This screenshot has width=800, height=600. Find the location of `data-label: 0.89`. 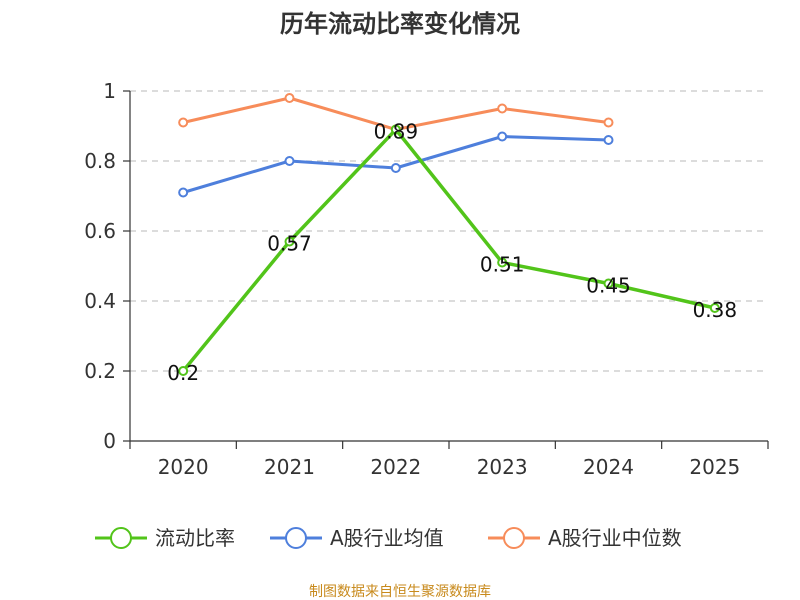

data-label: 0.89 is located at coordinates (396, 132).